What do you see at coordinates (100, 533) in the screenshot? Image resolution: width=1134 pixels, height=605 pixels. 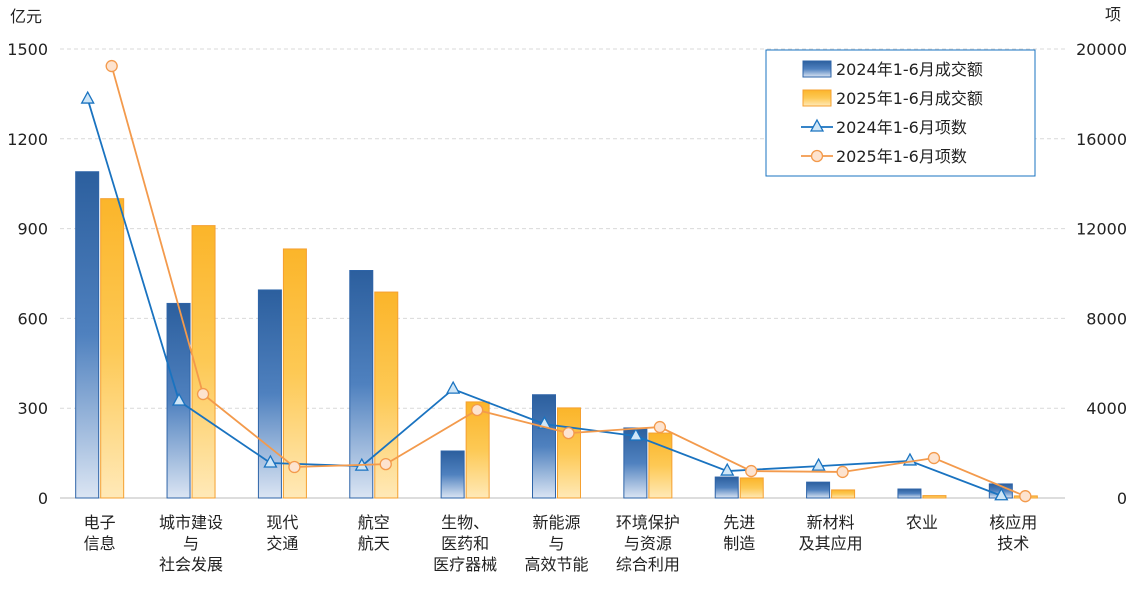 I see `x-tick-label: 电子信息` at bounding box center [100, 533].